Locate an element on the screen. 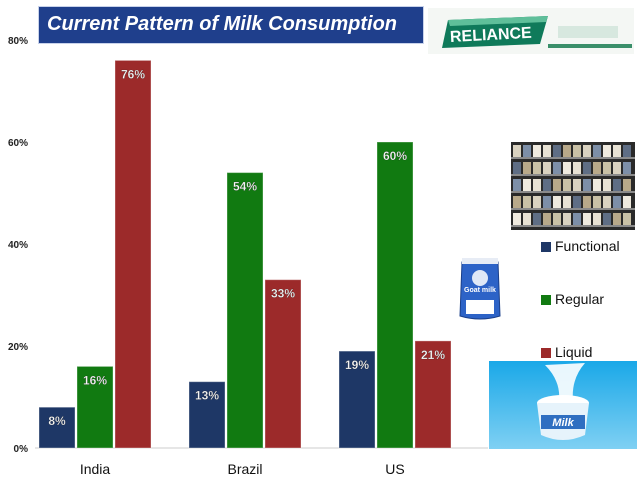 The image size is (638, 479). data-label: 8% is located at coordinates (57, 421).